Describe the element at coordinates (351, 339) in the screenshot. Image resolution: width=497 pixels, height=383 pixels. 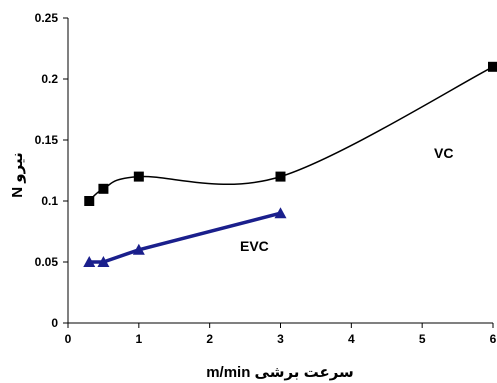
I see `x-tick-label: 4` at that location.